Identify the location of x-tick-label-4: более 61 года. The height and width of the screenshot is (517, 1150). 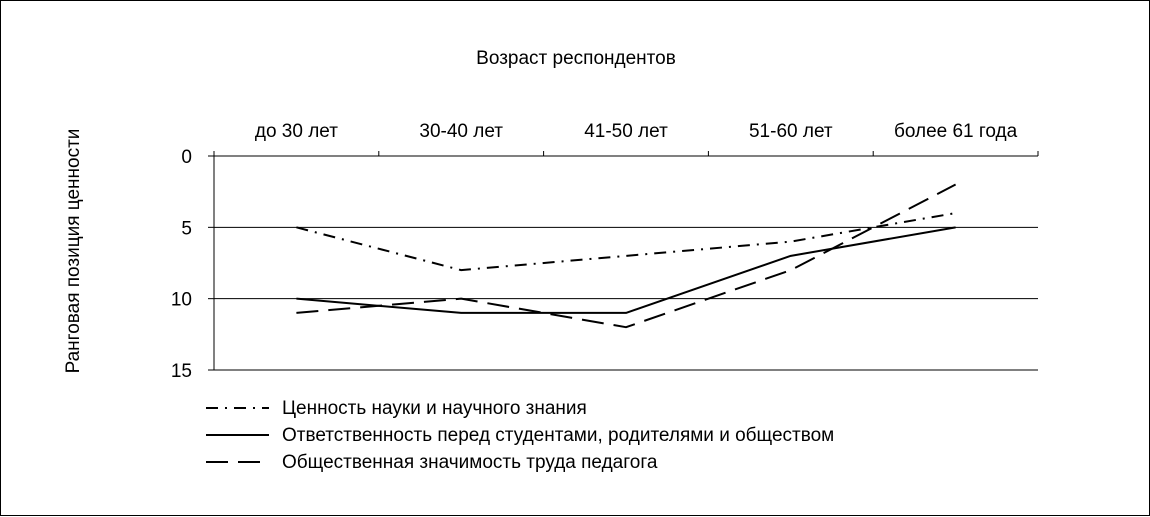
(956, 131).